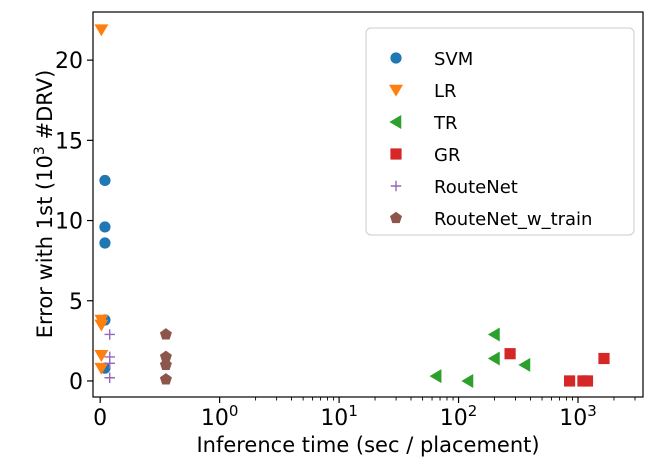  I want to click on legend-marker-tr, so click(395, 122).